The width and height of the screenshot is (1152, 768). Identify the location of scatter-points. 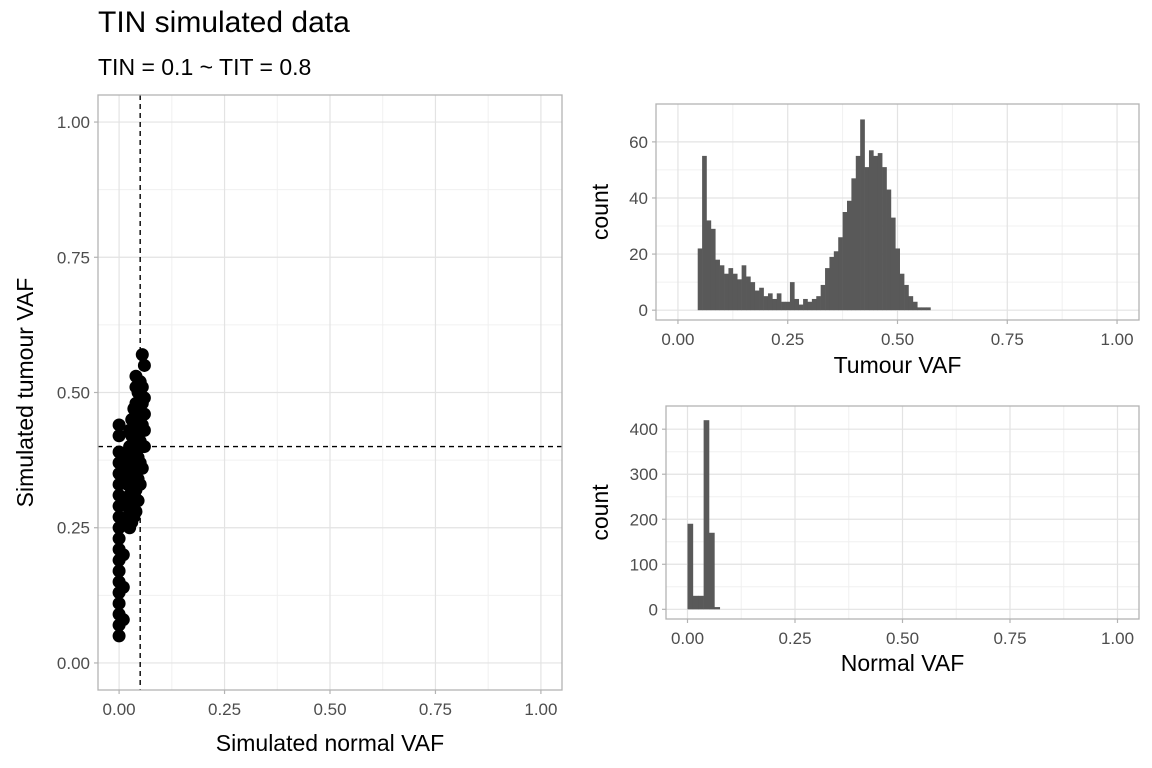
(131, 495).